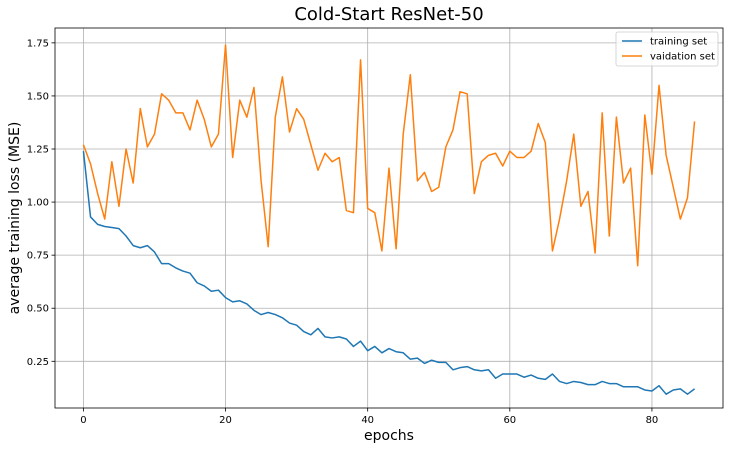 The height and width of the screenshot is (449, 731). What do you see at coordinates (38, 362) in the screenshot?
I see `y-tick-label: 0.25` at bounding box center [38, 362].